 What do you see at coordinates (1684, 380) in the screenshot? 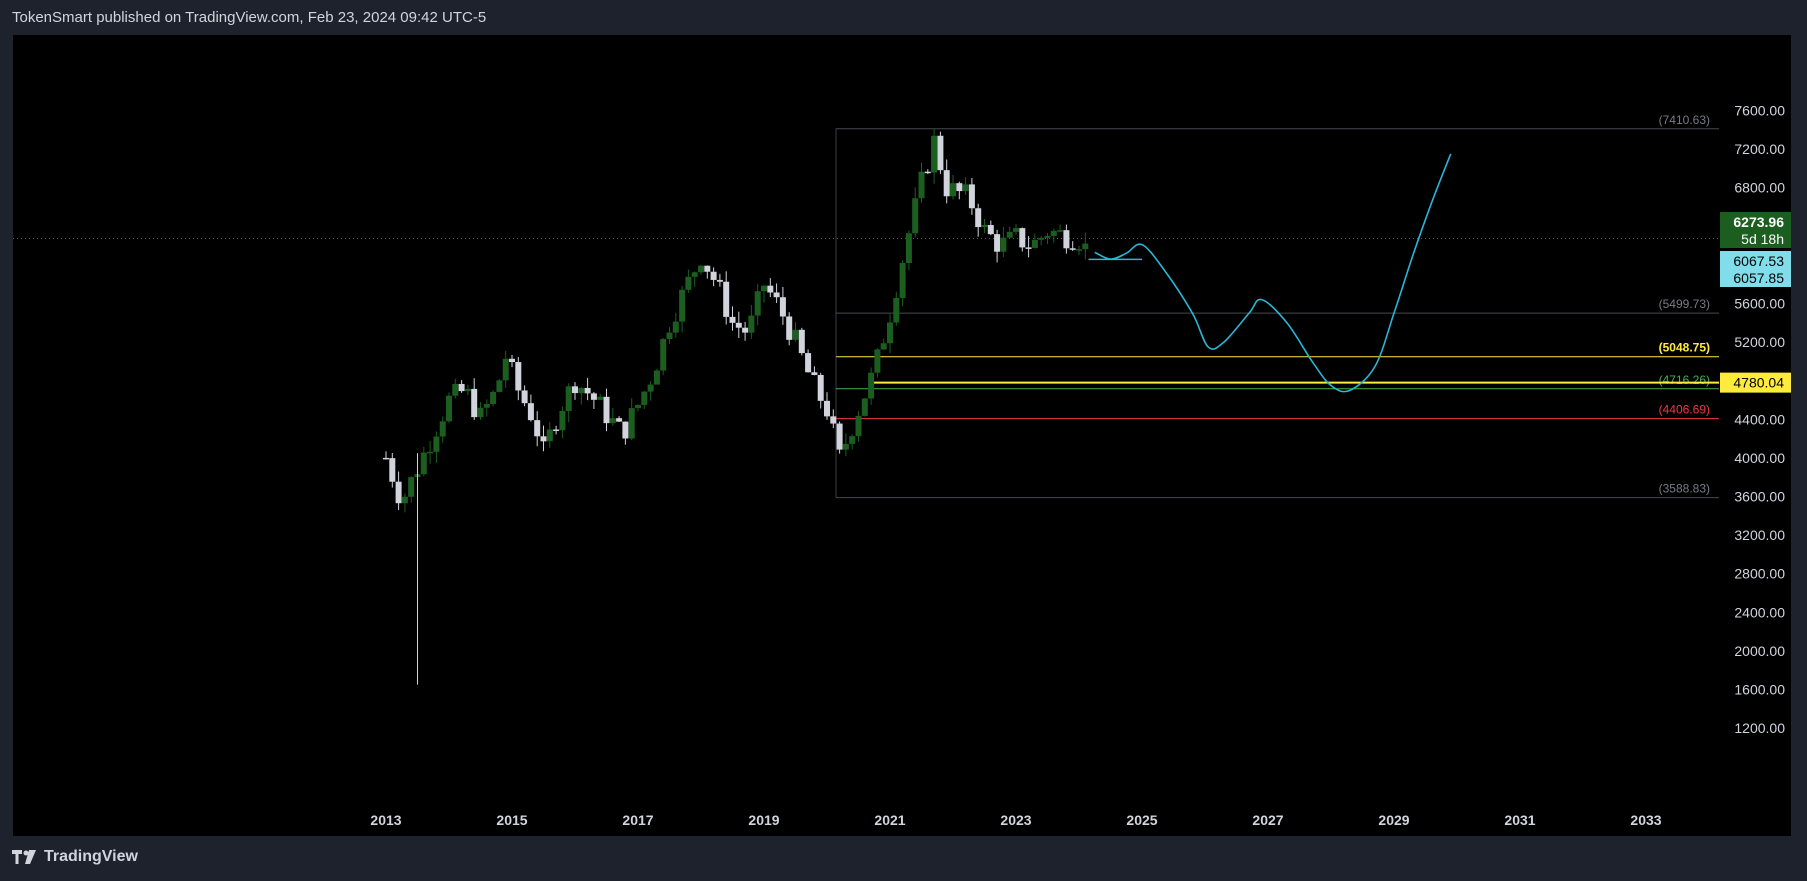
I see `level-label: (4716.26)` at bounding box center [1684, 380].